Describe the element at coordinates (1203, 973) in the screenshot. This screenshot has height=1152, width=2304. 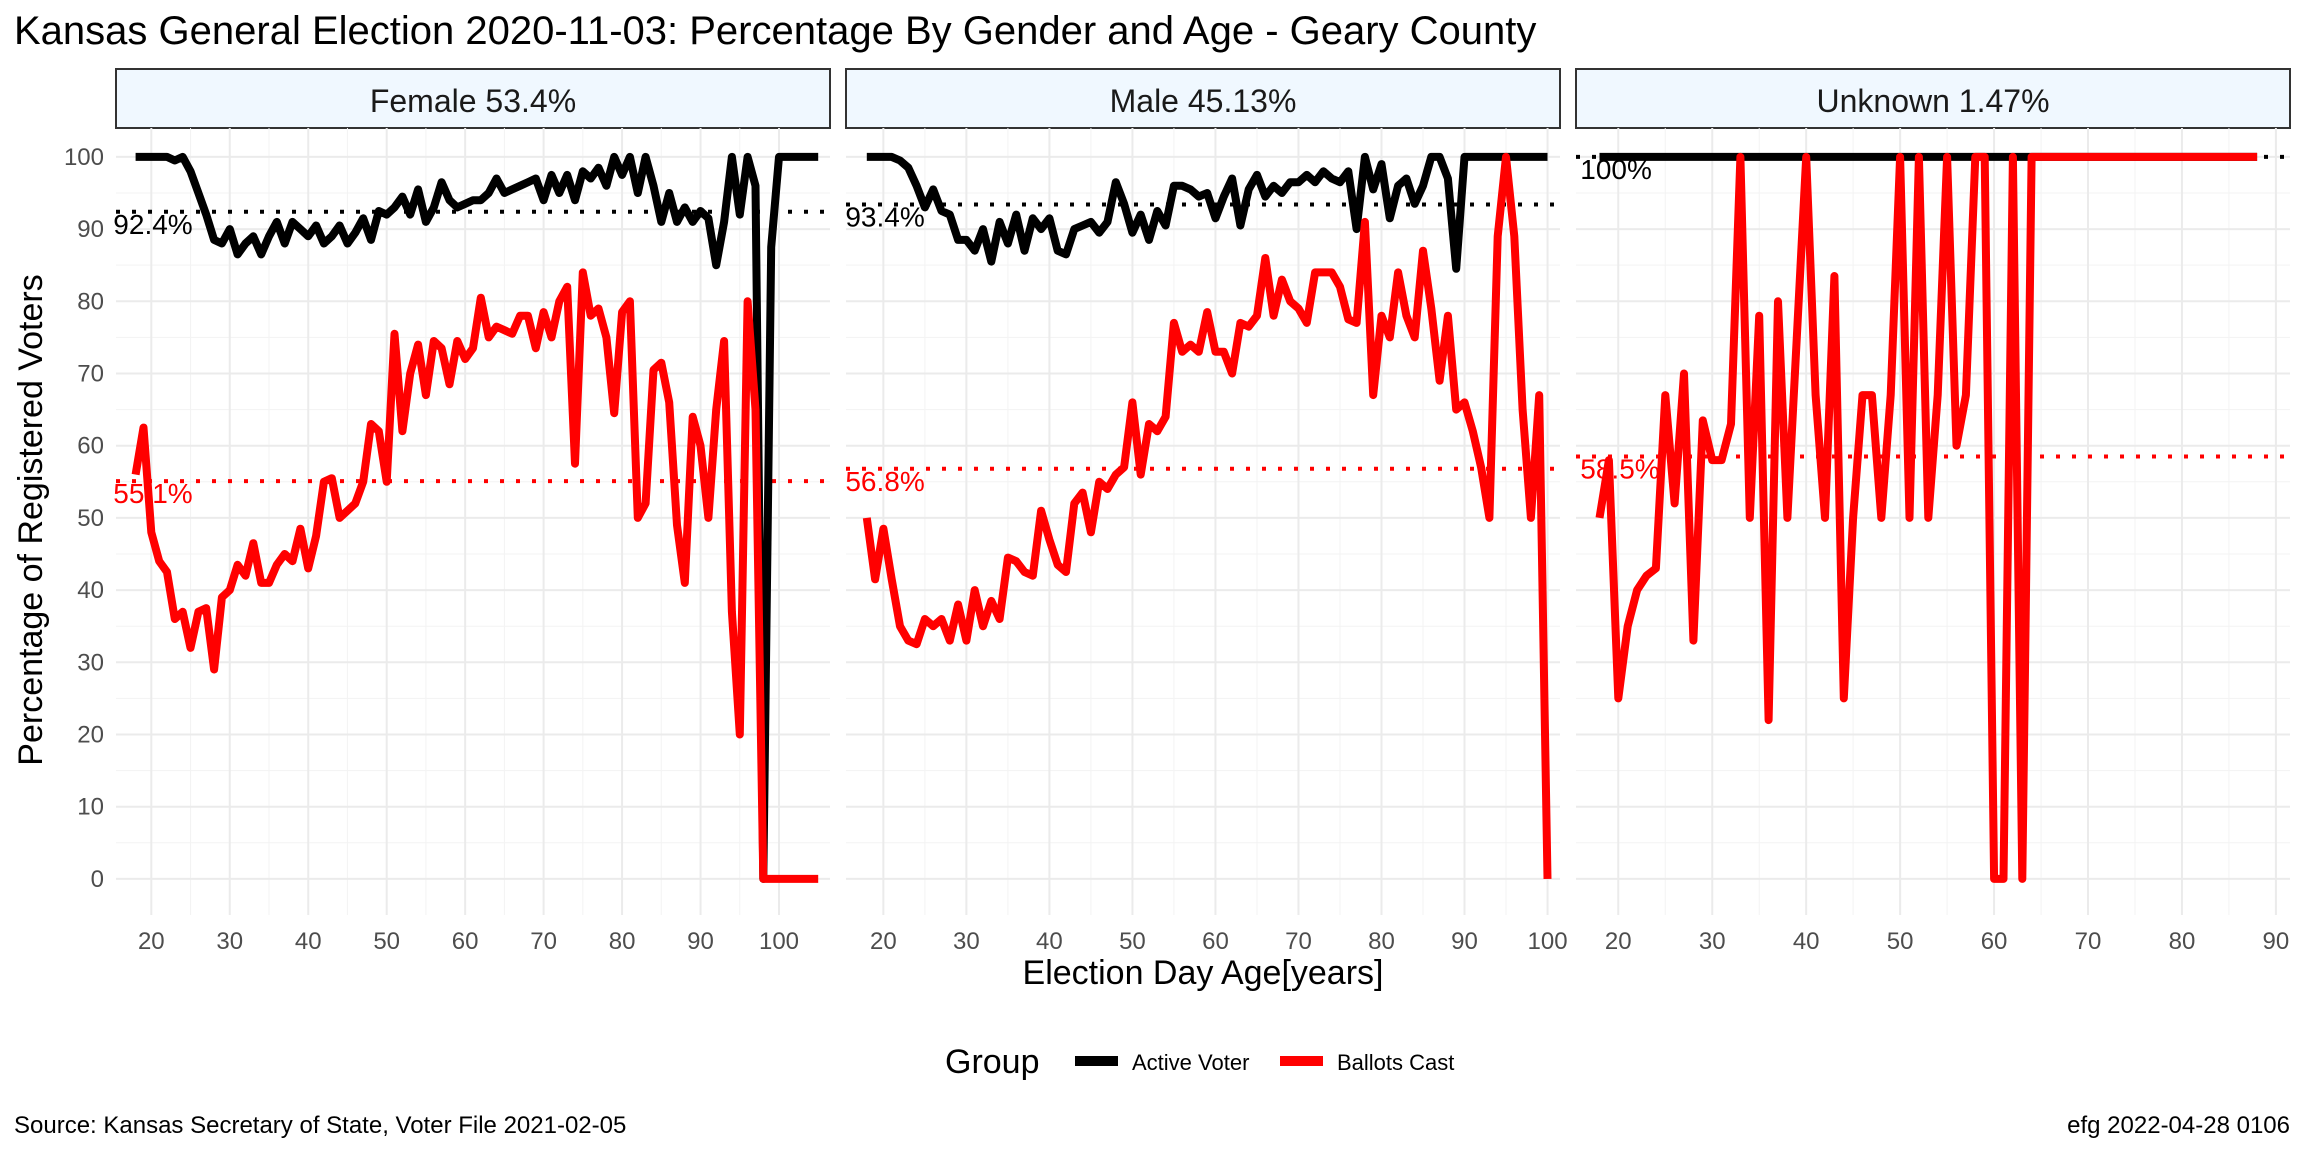
I see `x-axis-label: Election Day Age[years]` at that location.